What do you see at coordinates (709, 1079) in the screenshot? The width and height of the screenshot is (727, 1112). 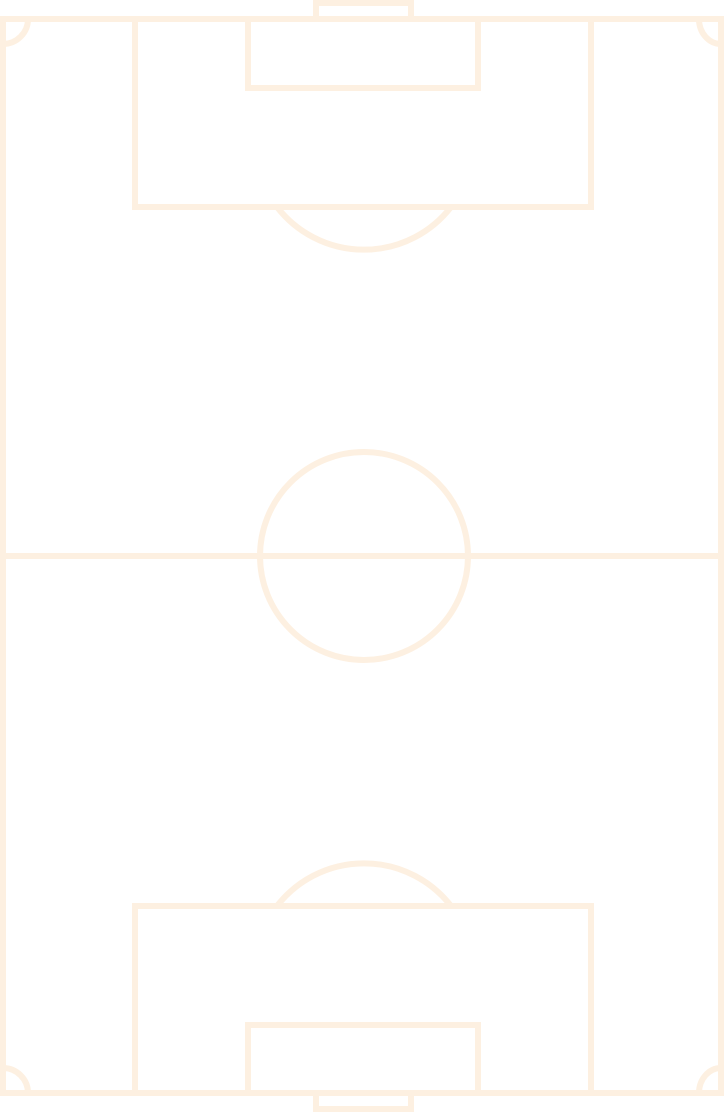 I see `corner-arc-bottom-right` at bounding box center [709, 1079].